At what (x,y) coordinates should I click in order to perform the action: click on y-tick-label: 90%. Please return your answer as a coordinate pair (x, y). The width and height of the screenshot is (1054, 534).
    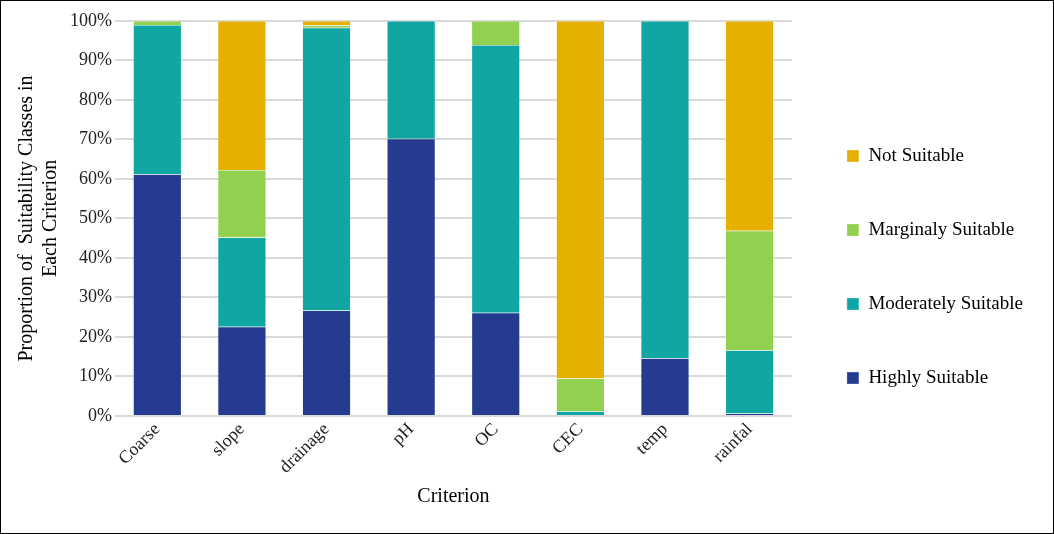
    Looking at the image, I should click on (95, 59).